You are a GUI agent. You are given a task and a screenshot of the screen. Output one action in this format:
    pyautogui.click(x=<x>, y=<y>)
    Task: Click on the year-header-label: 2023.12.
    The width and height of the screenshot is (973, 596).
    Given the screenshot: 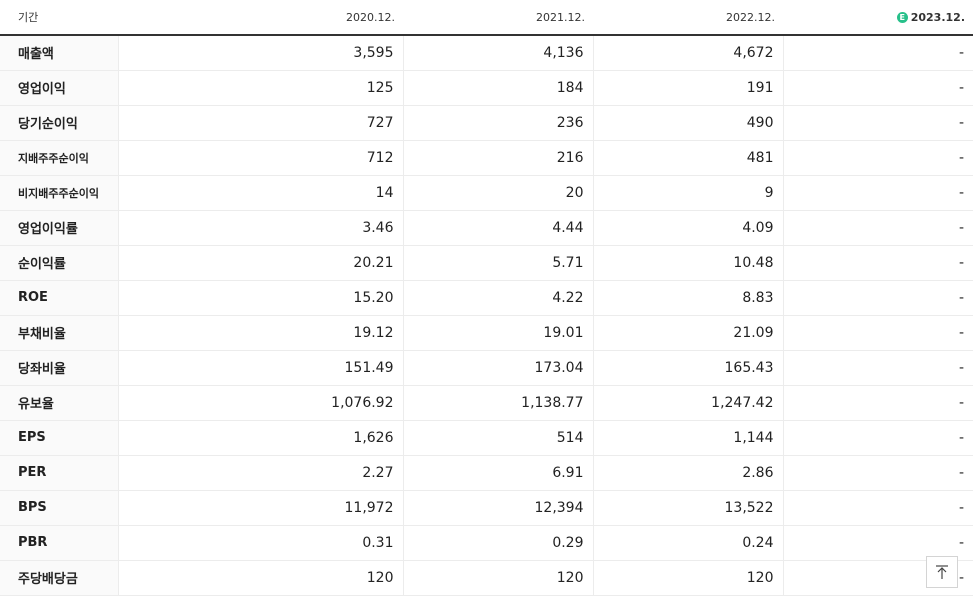 What is the action you would take?
    pyautogui.click(x=937, y=17)
    